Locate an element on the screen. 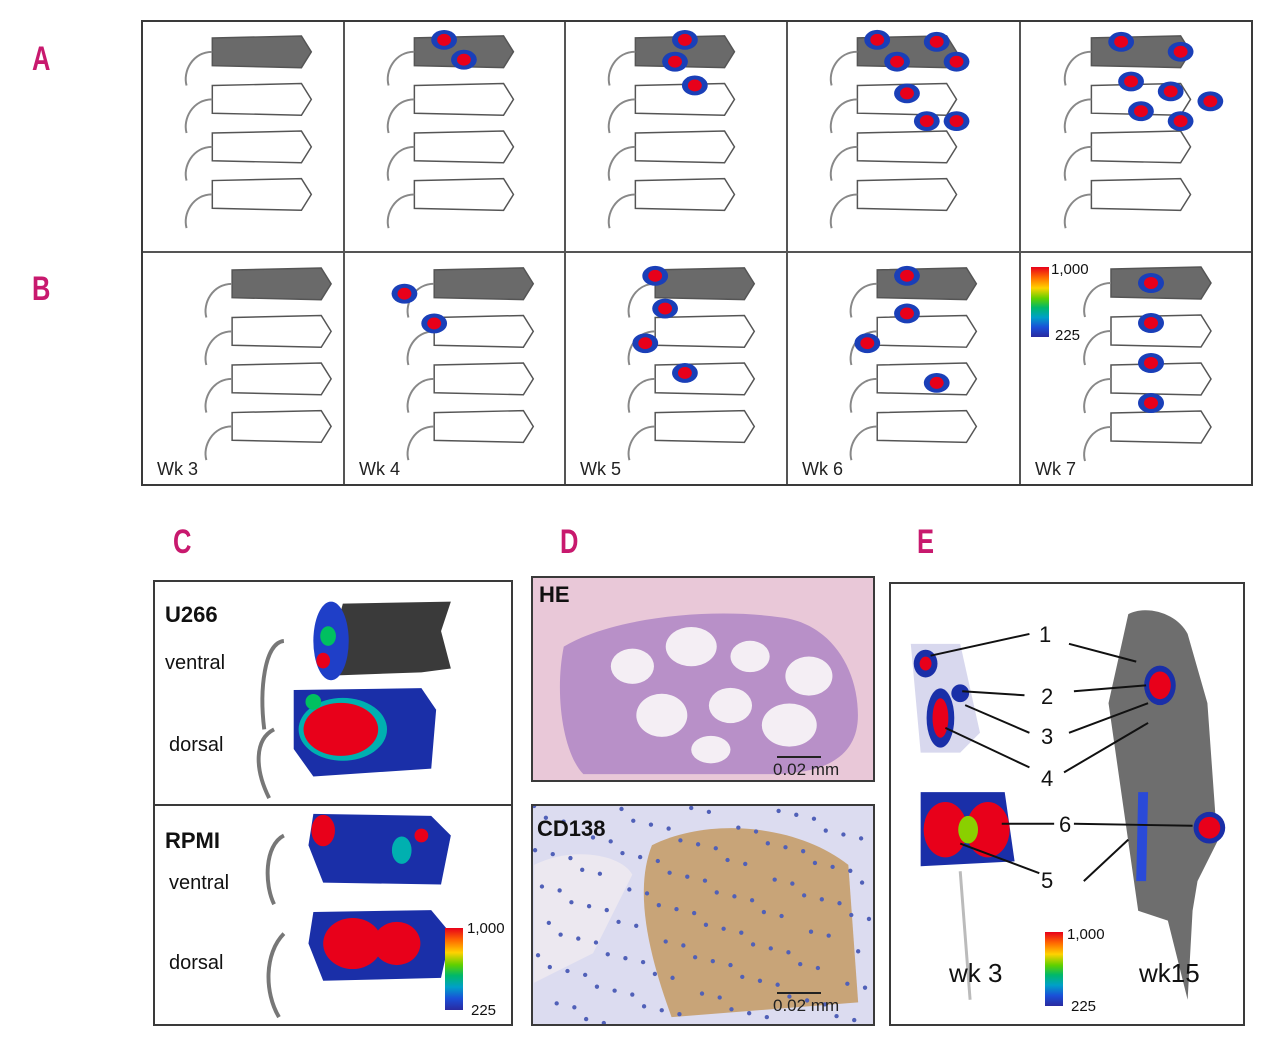  panel-b-colorbar-max: 1,000 is located at coordinates (1070, 269).